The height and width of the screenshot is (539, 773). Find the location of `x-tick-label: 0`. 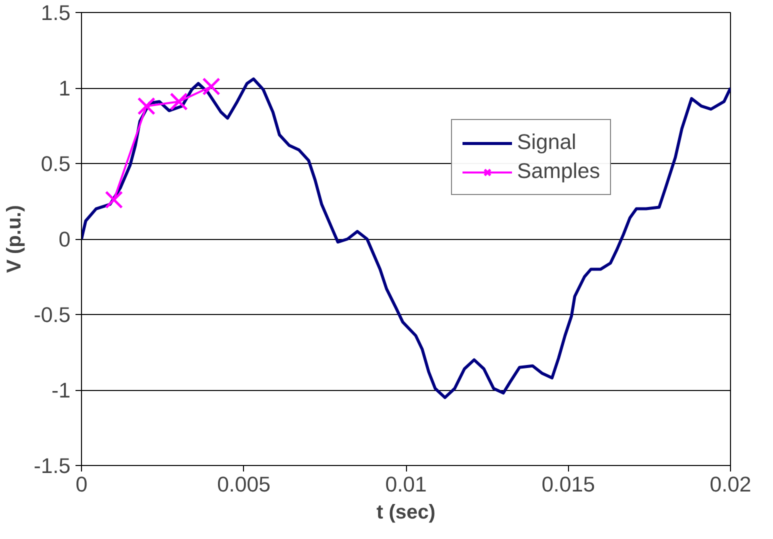

x-tick-label: 0 is located at coordinates (82, 484).